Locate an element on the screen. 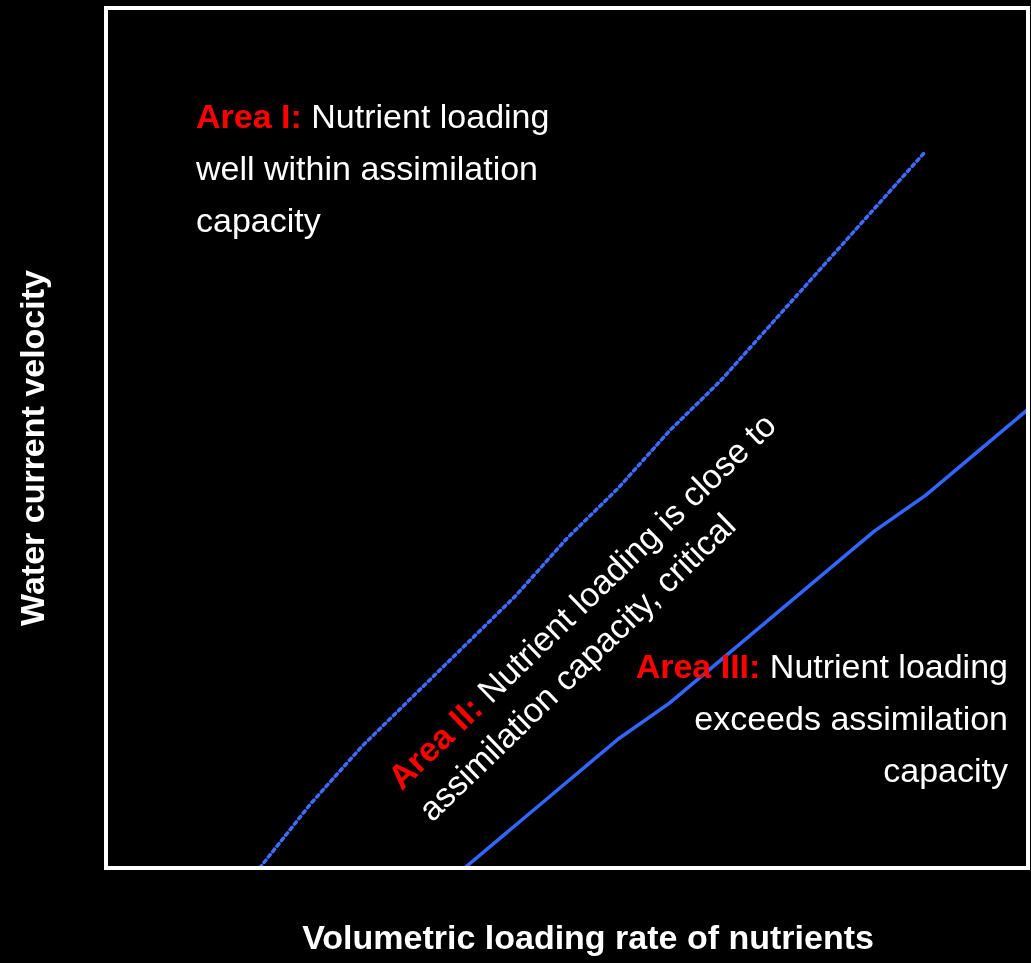 The width and height of the screenshot is (1031, 963). annotation: Area I: Nutrient loading well within assimilation capacity is located at coordinates (373, 168).